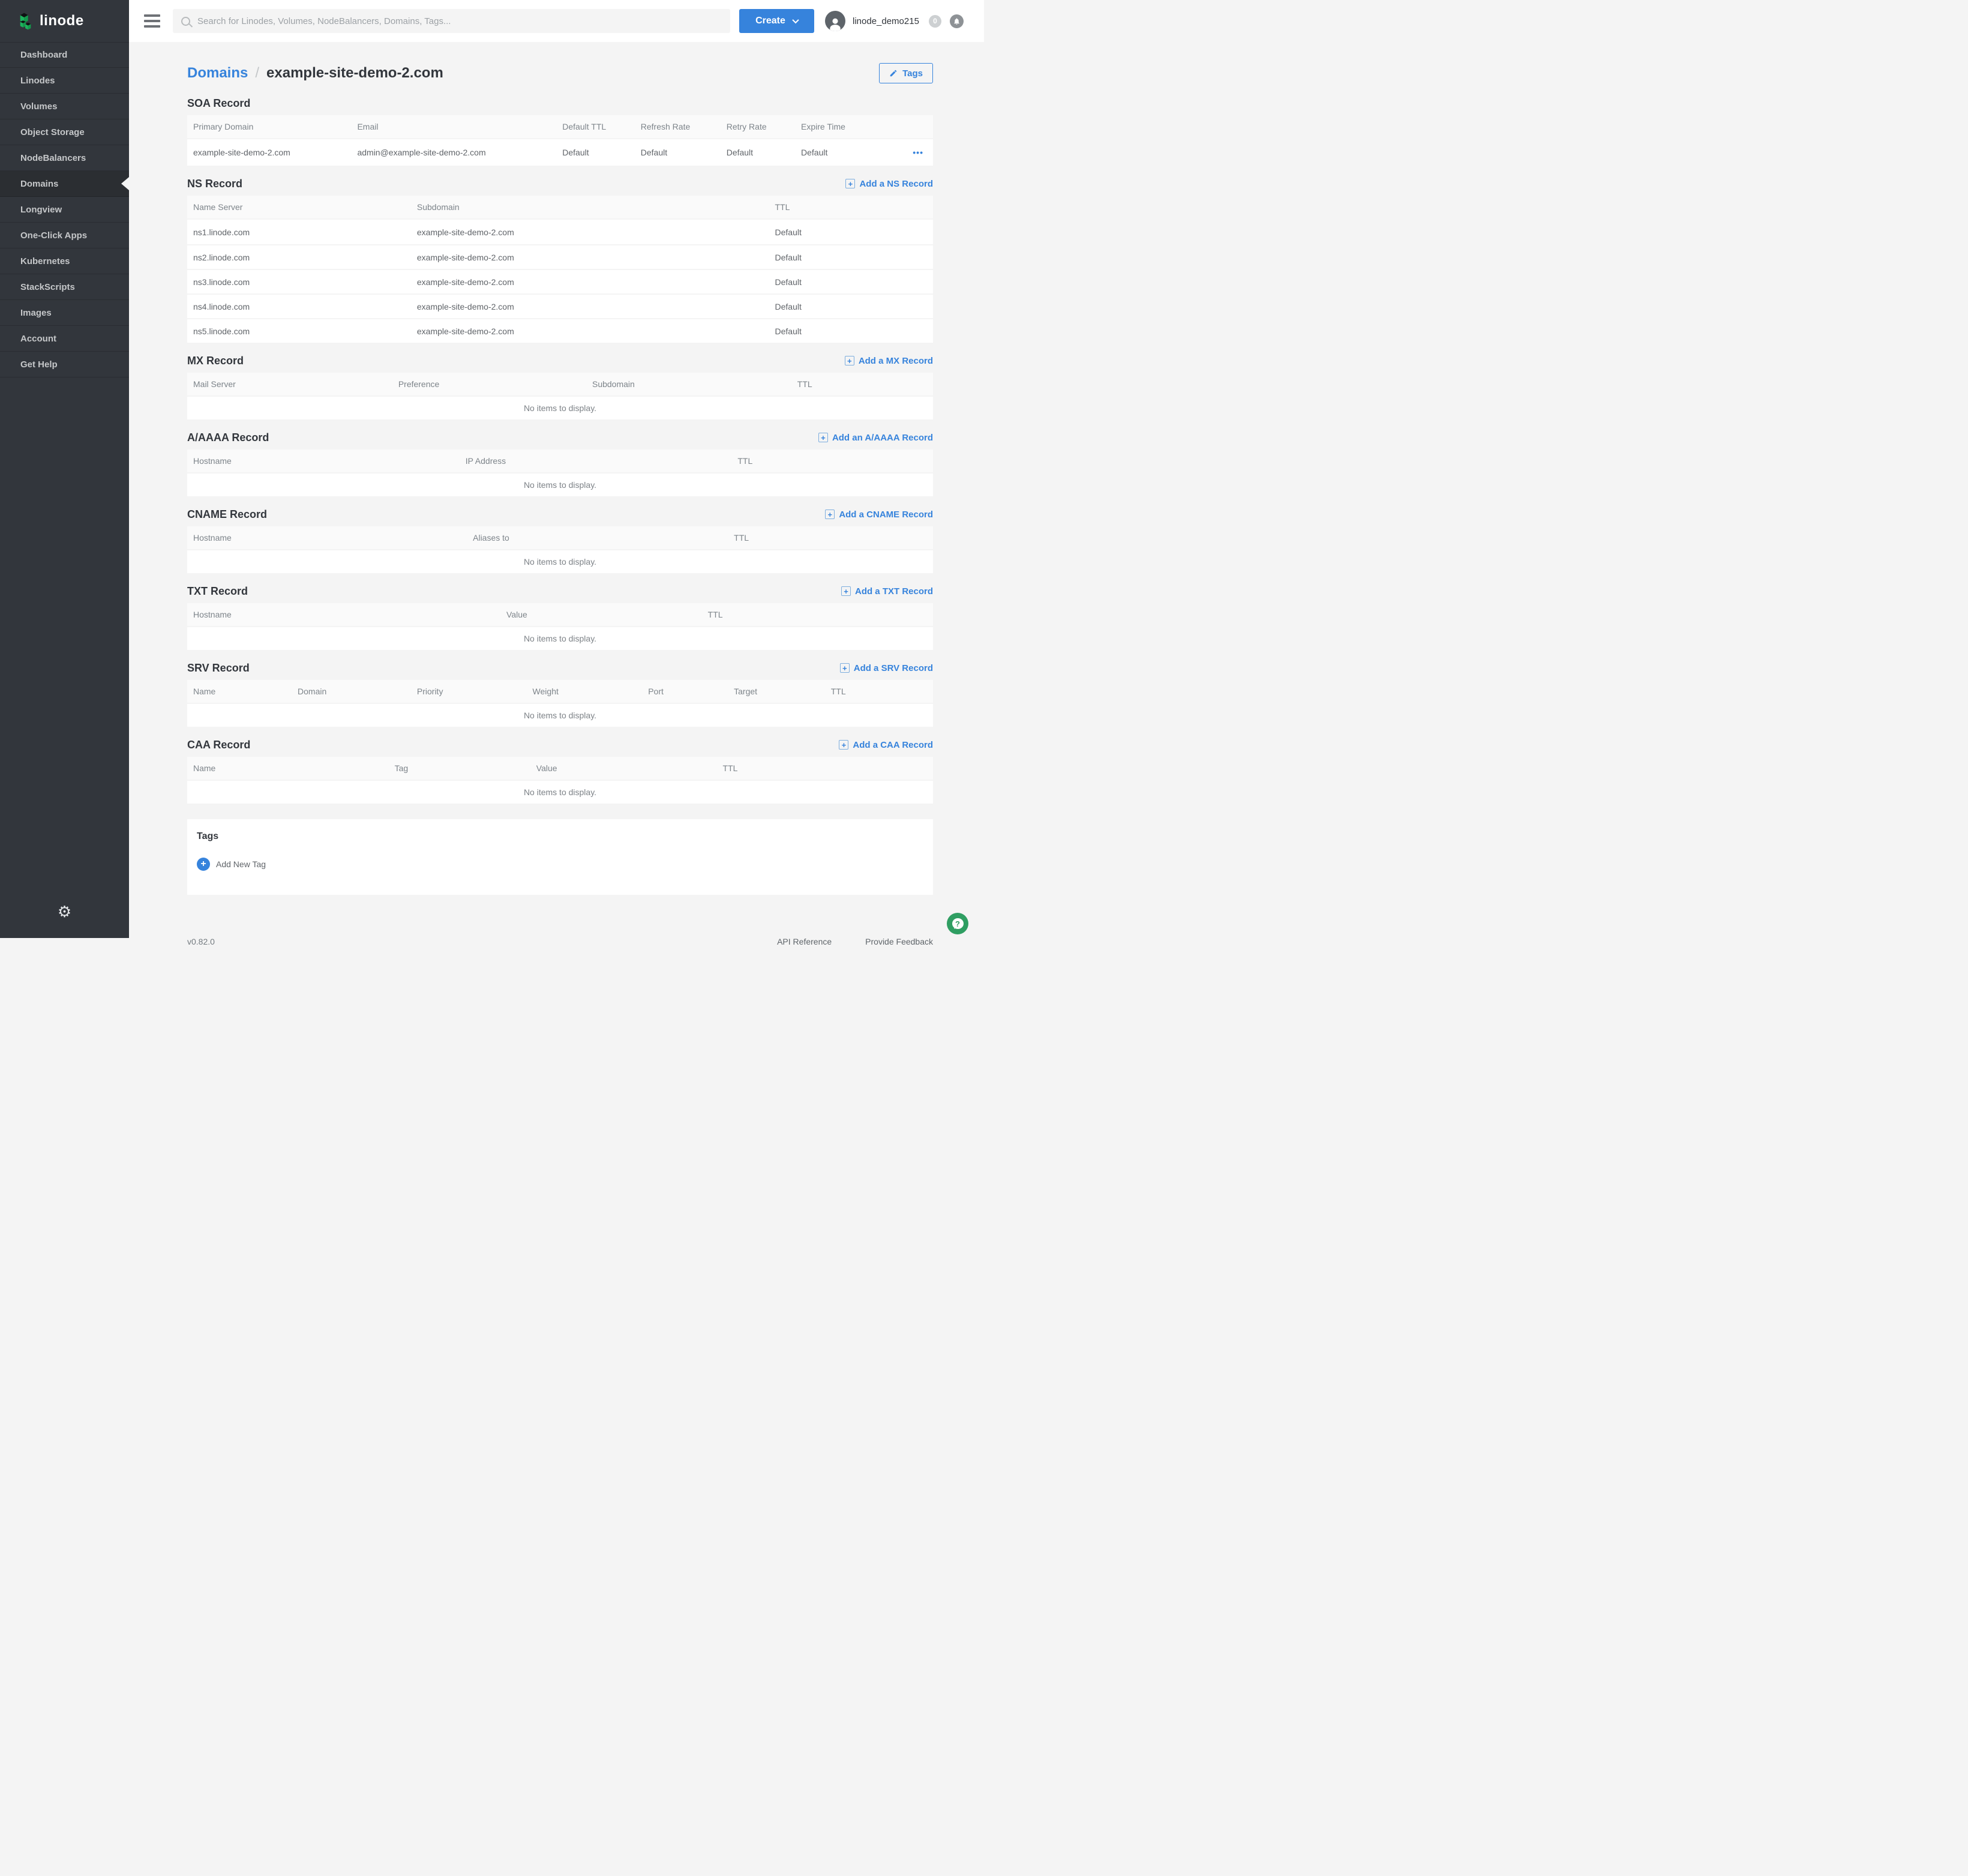 The image size is (1968, 1876). Describe the element at coordinates (227, 514) in the screenshot. I see `section-title-cname: CNAME Record` at that location.